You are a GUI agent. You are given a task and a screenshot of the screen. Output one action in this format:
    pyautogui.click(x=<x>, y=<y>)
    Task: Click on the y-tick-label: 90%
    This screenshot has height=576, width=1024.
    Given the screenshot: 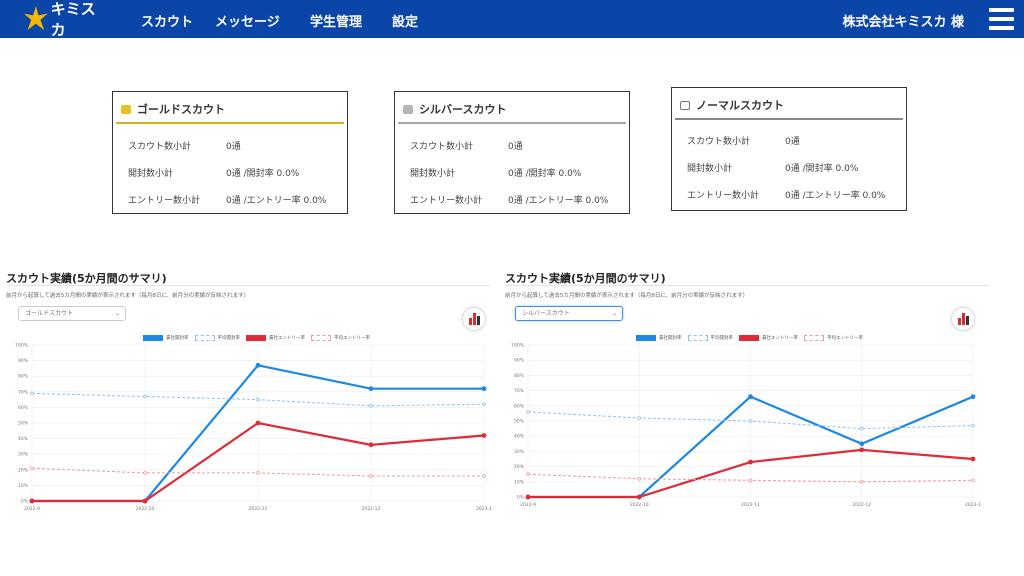 What is the action you would take?
    pyautogui.click(x=519, y=361)
    